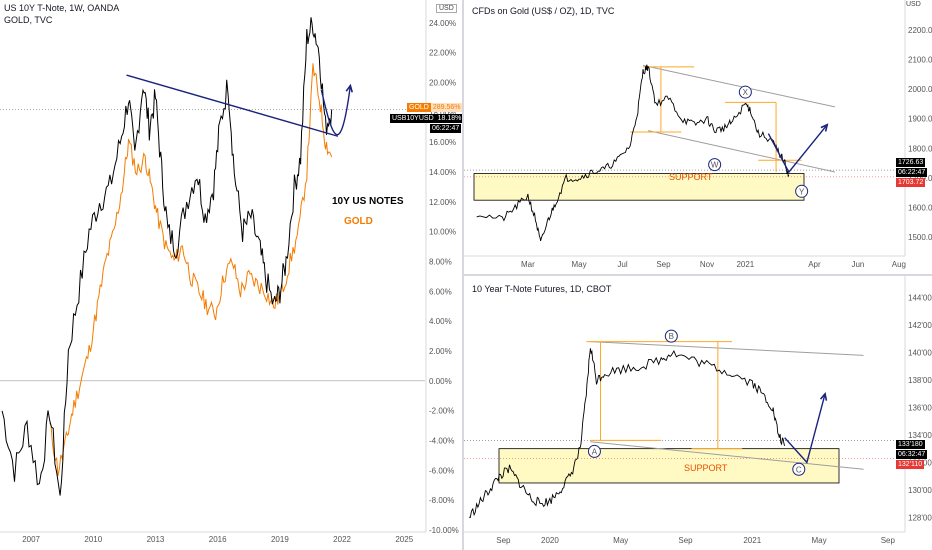  I want to click on left-y-tick-9: 6.00%, so click(440, 291).